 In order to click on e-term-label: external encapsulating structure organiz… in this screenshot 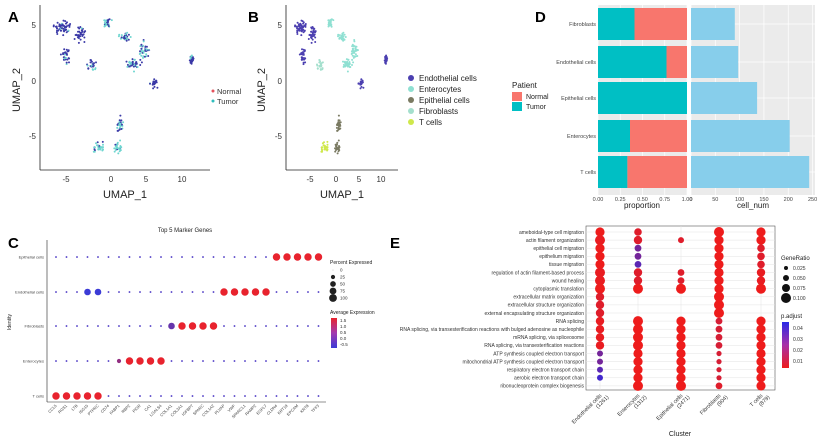, I will do `click(534, 314)`.